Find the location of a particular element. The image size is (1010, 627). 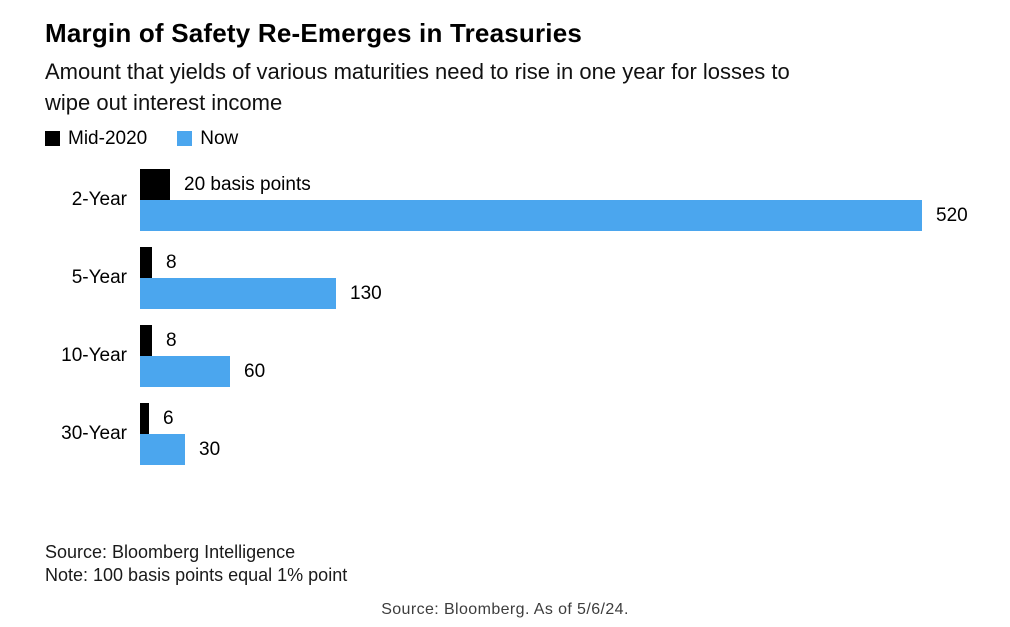

value-label-mid-2020: 20 basis points is located at coordinates (247, 184).